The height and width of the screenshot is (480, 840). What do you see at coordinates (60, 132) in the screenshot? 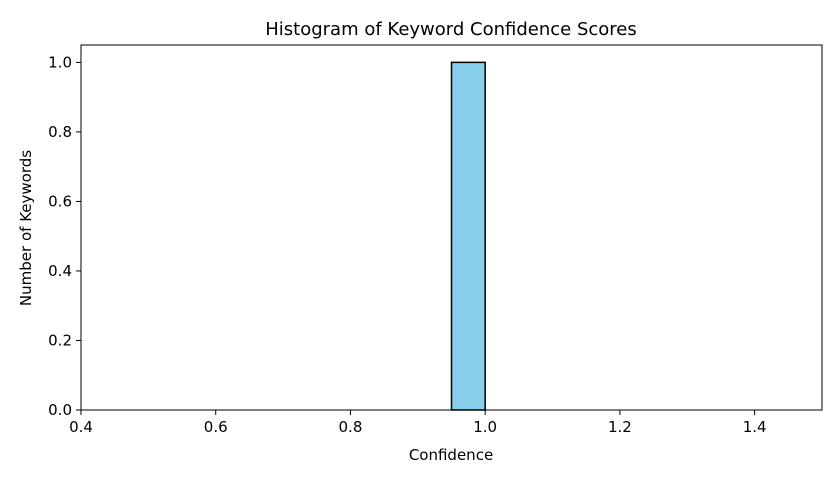
I see `y-tick-label: 0.8` at bounding box center [60, 132].